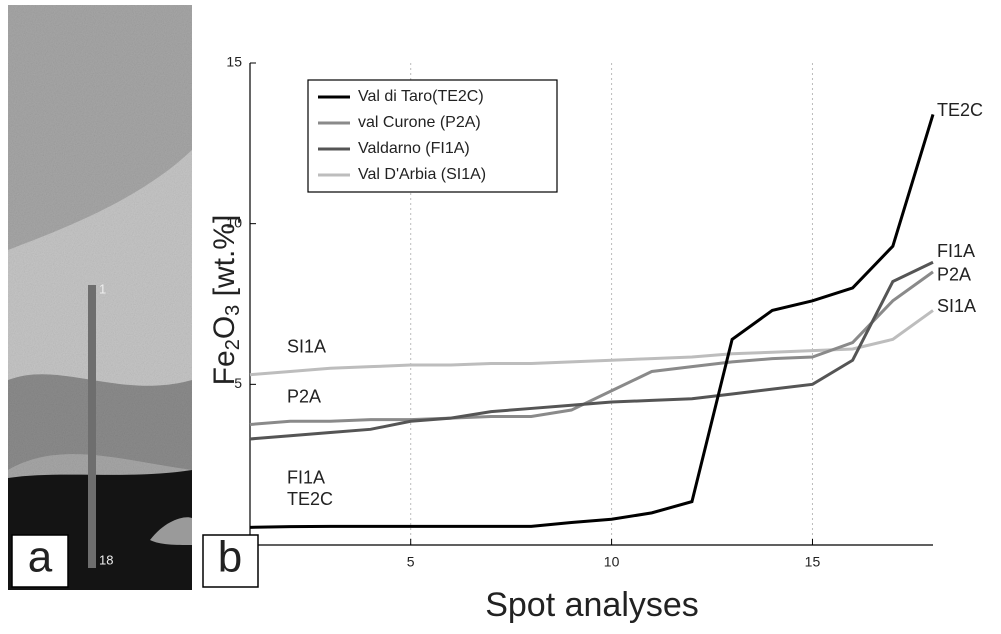 This screenshot has width=1001, height=634. Describe the element at coordinates (106, 559) in the screenshot. I see `scale-end: 18` at that location.